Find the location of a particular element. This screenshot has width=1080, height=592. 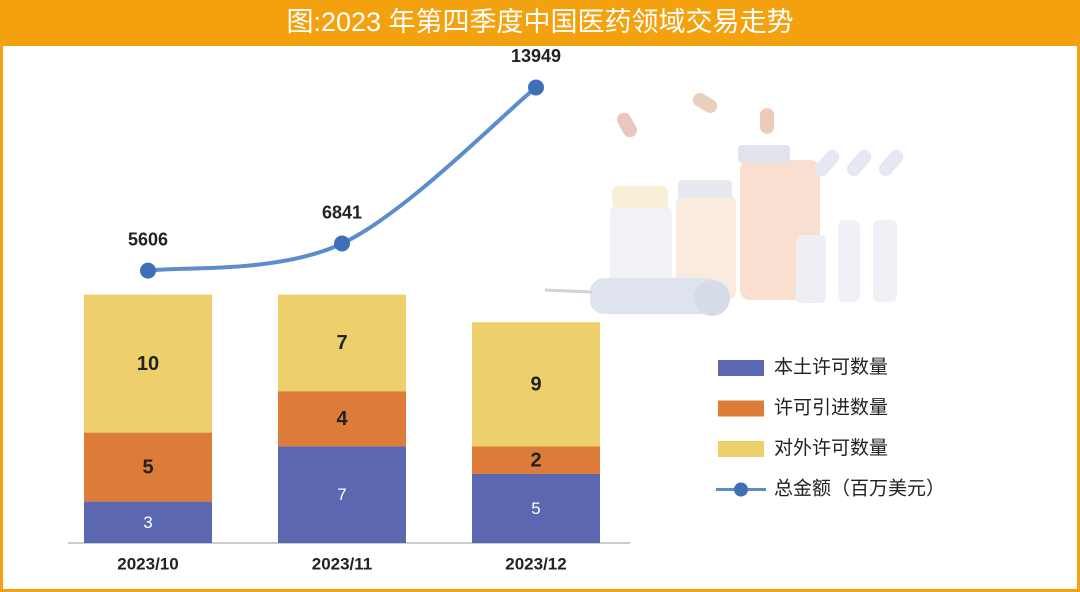

data-label: 2 is located at coordinates (535, 460).